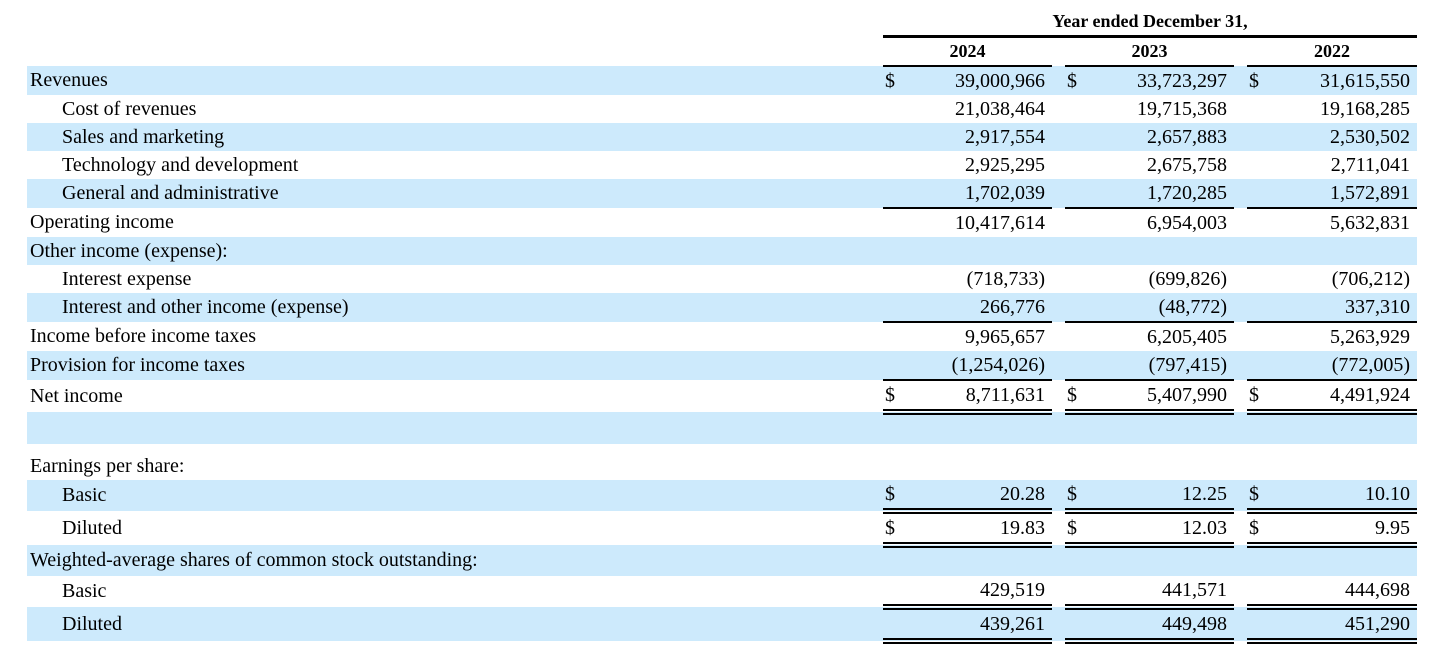 Image resolution: width=1431 pixels, height=653 pixels. Describe the element at coordinates (1150, 23) in the screenshot. I see `period-header: Year ended December 31,` at that location.